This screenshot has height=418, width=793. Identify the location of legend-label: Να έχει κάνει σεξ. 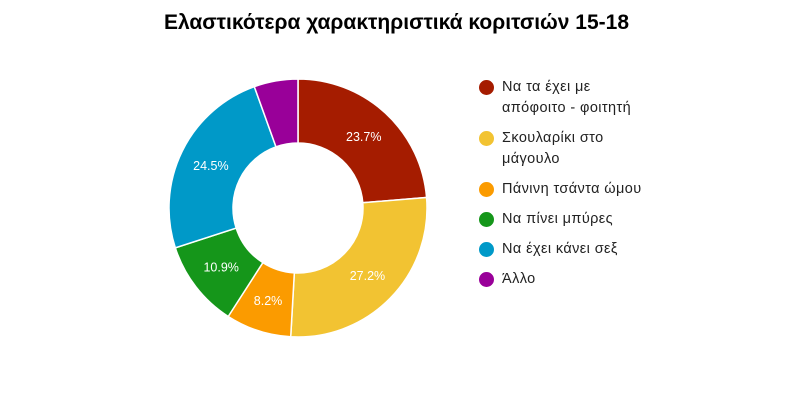
(560, 249).